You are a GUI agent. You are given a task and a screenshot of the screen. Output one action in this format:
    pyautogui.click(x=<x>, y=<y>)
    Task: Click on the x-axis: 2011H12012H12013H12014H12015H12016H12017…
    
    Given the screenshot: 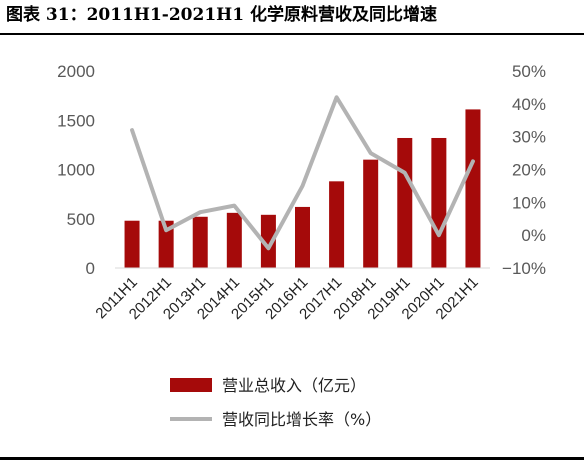 What is the action you would take?
    pyautogui.click(x=286, y=298)
    